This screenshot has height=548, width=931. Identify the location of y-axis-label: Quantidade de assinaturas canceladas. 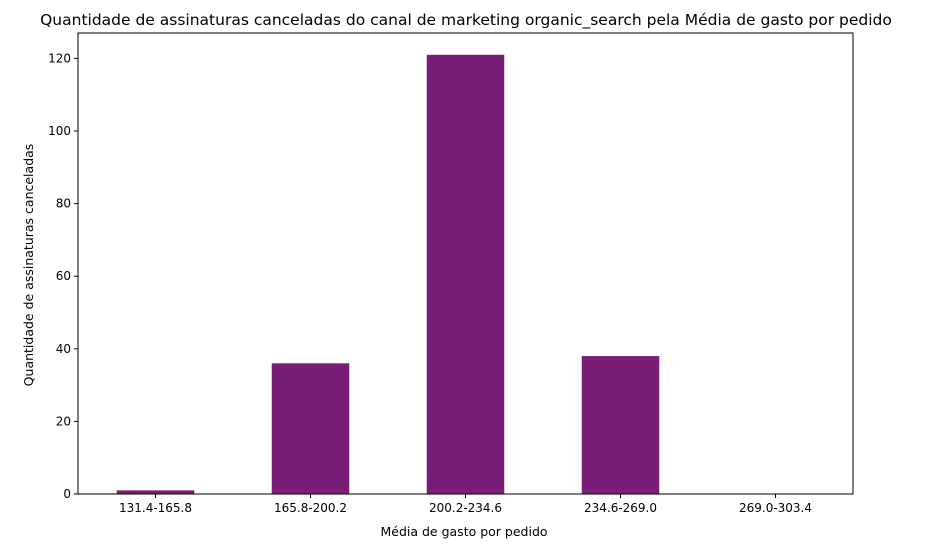
(28, 265).